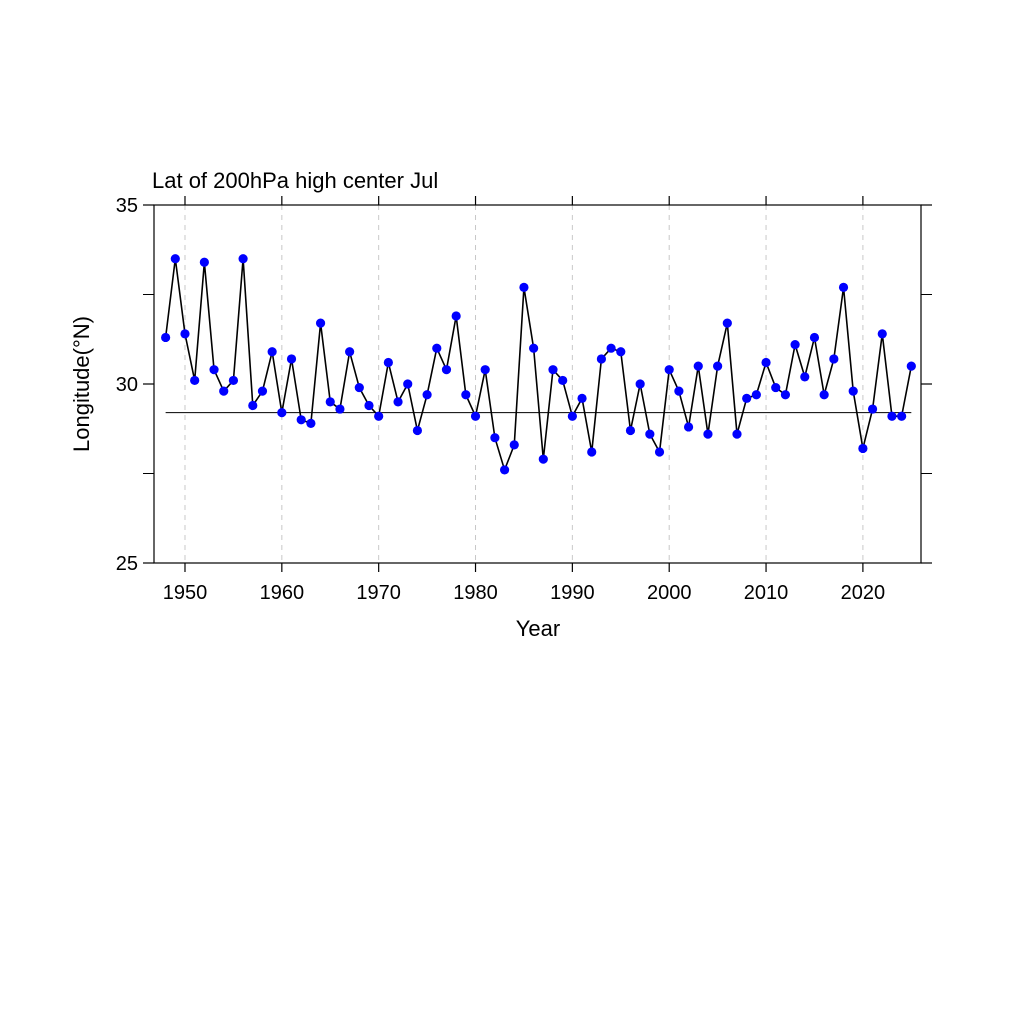  I want to click on x-tick-label: 1960, so click(282, 593).